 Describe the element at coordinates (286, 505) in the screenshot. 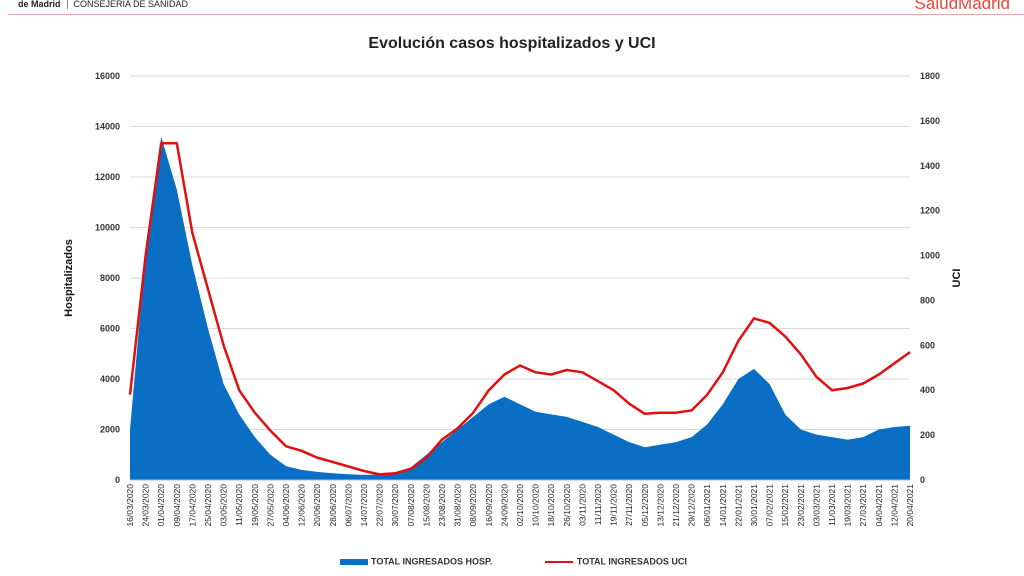

I see `x-tick-label: 04/06/2020` at that location.